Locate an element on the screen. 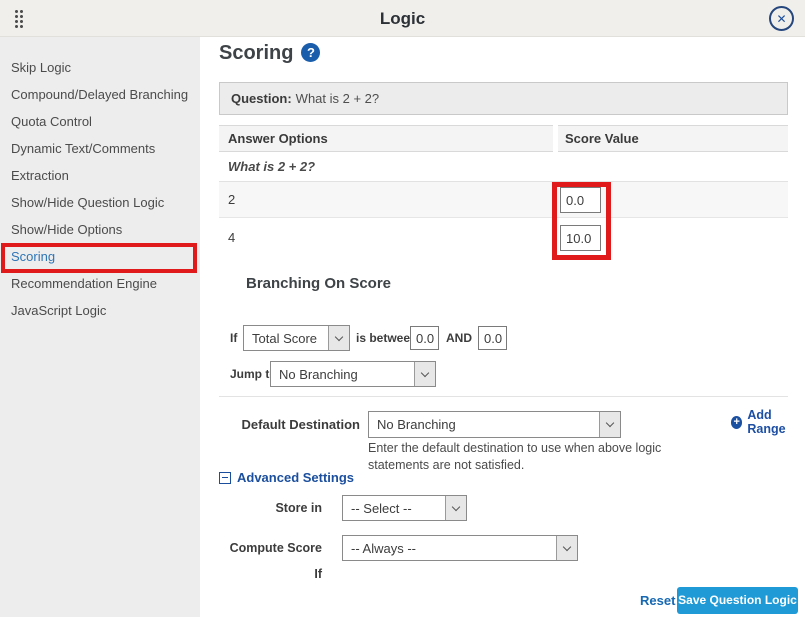  jump-to-value: No Branching is located at coordinates (318, 374).